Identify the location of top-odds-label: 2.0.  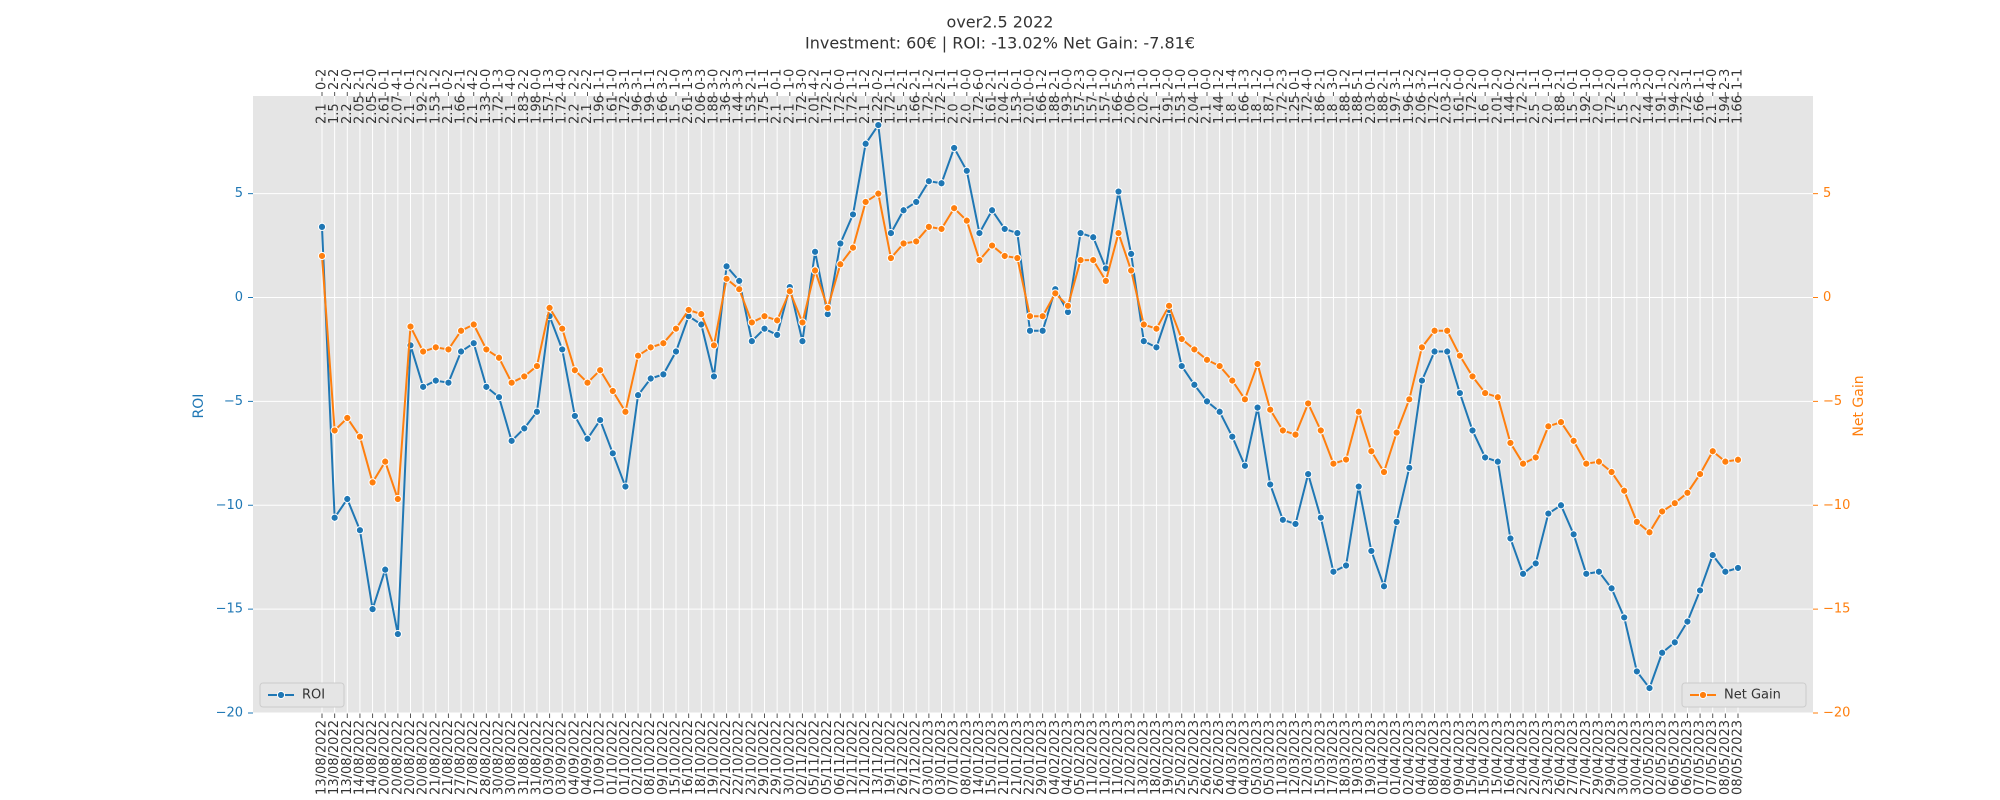
(966, 113).